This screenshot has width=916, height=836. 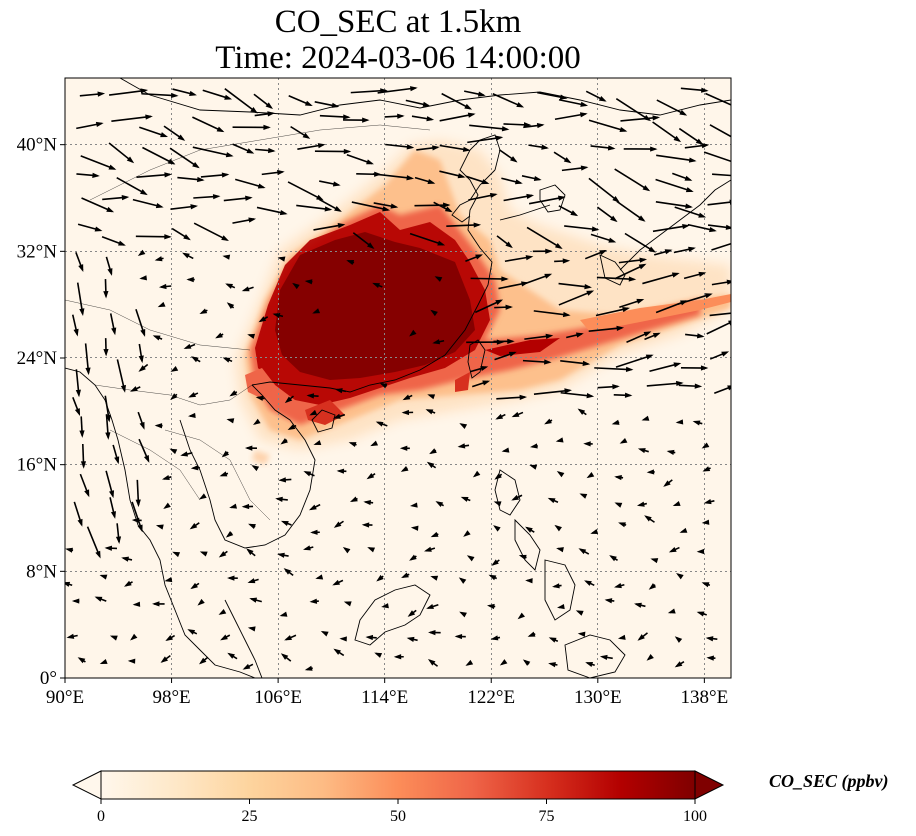 What do you see at coordinates (65, 697) in the screenshot?
I see `x-tick-label: 90°E` at bounding box center [65, 697].